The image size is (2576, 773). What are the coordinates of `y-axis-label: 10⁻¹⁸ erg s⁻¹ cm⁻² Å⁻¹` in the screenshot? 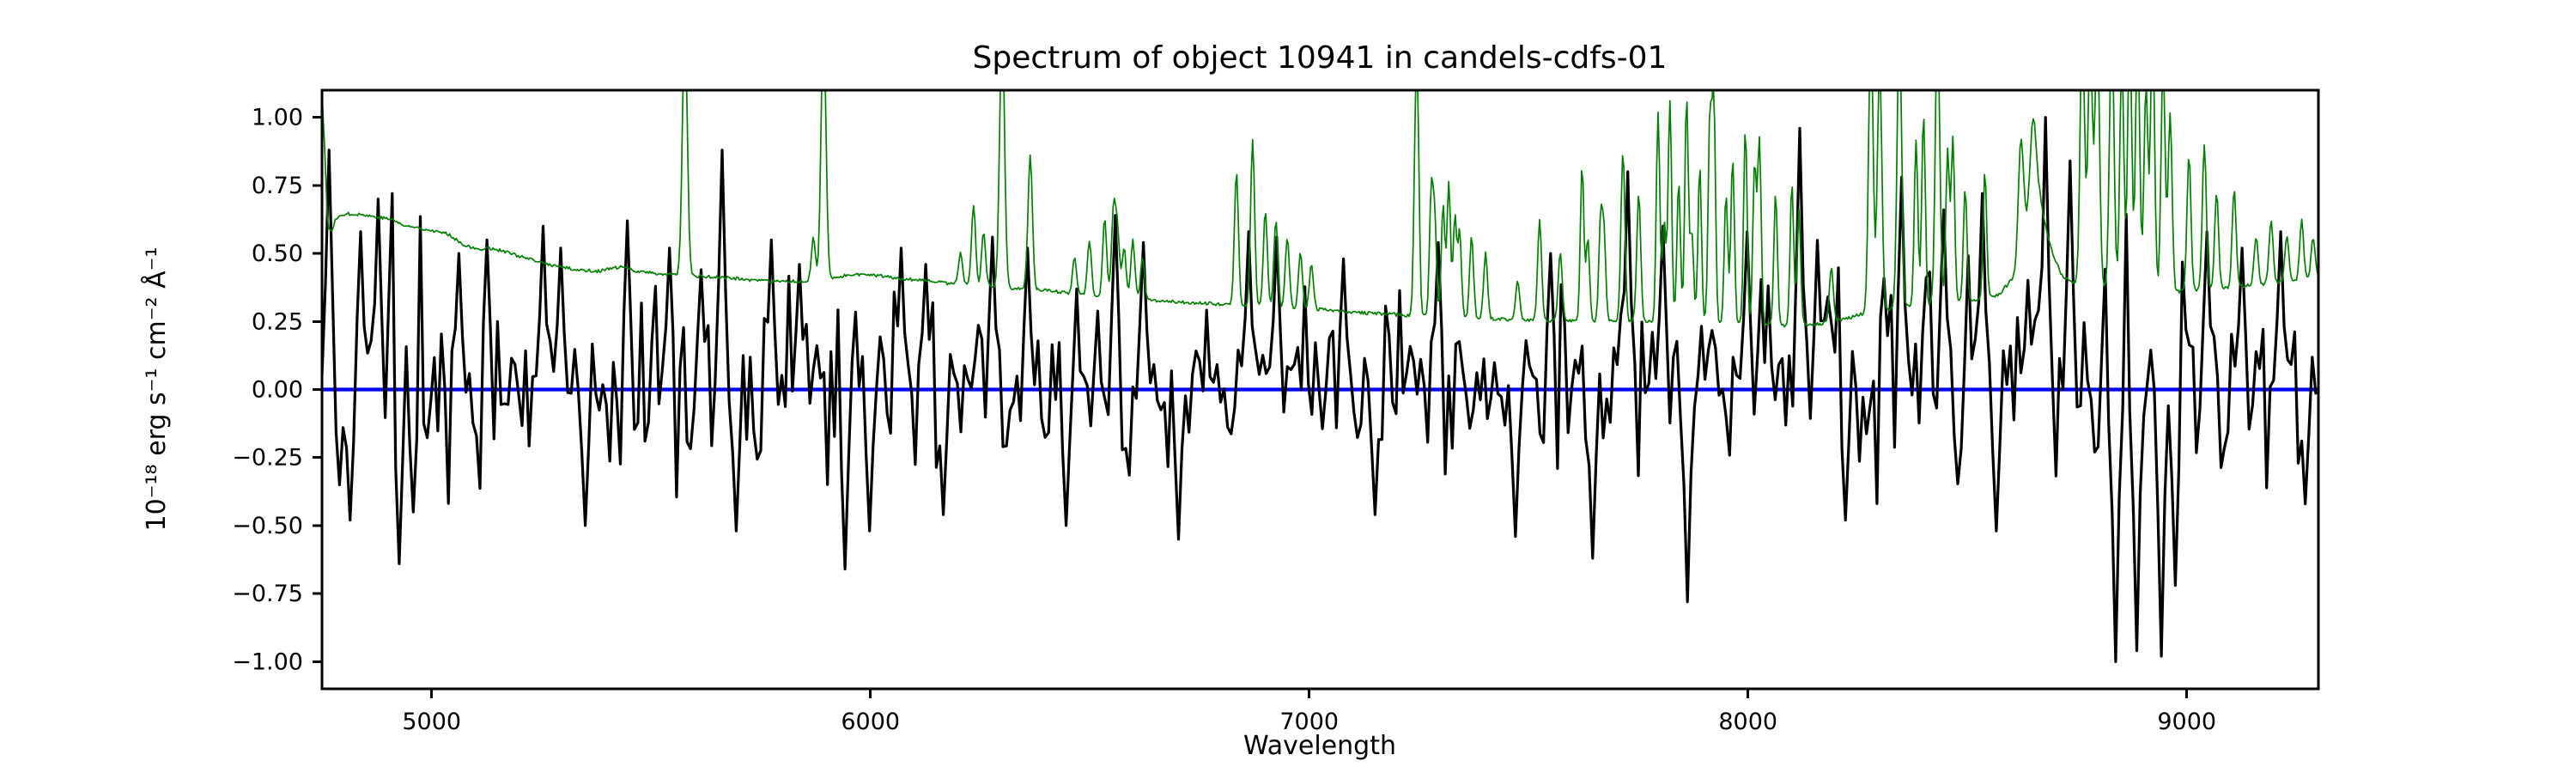 It's located at (156, 389).